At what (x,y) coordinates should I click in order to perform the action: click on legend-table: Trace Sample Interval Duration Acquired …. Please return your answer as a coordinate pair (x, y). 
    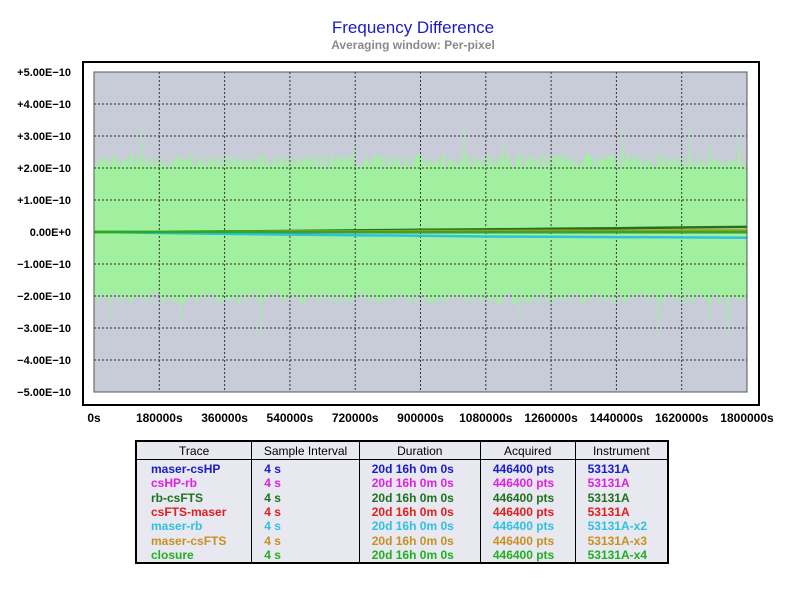
    Looking at the image, I should click on (402, 502).